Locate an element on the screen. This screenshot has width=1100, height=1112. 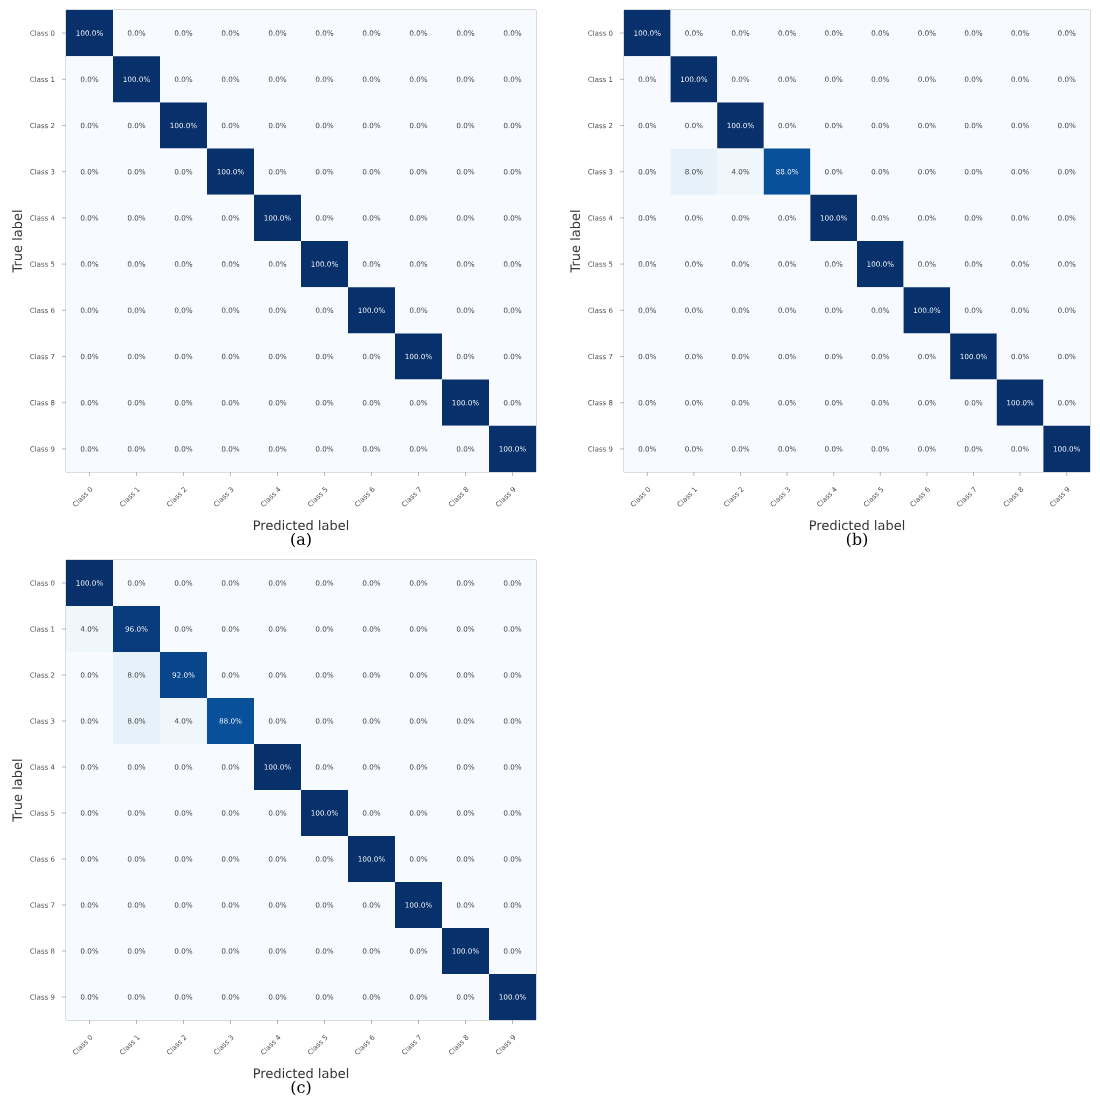
text: (a) is located at coordinates (301, 540).